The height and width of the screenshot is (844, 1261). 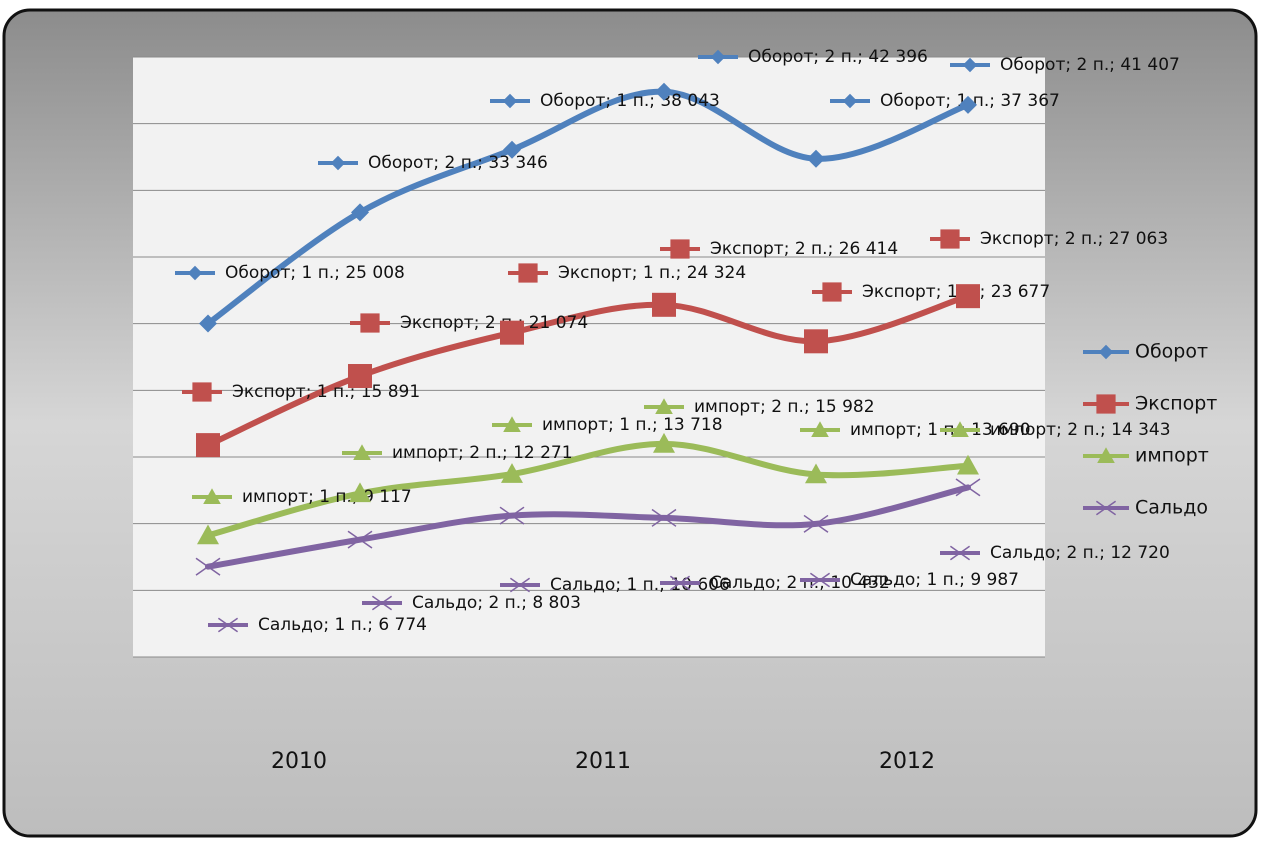 I want to click on data-label: импорт; 1 п.; 9 117, so click(x=327, y=497).